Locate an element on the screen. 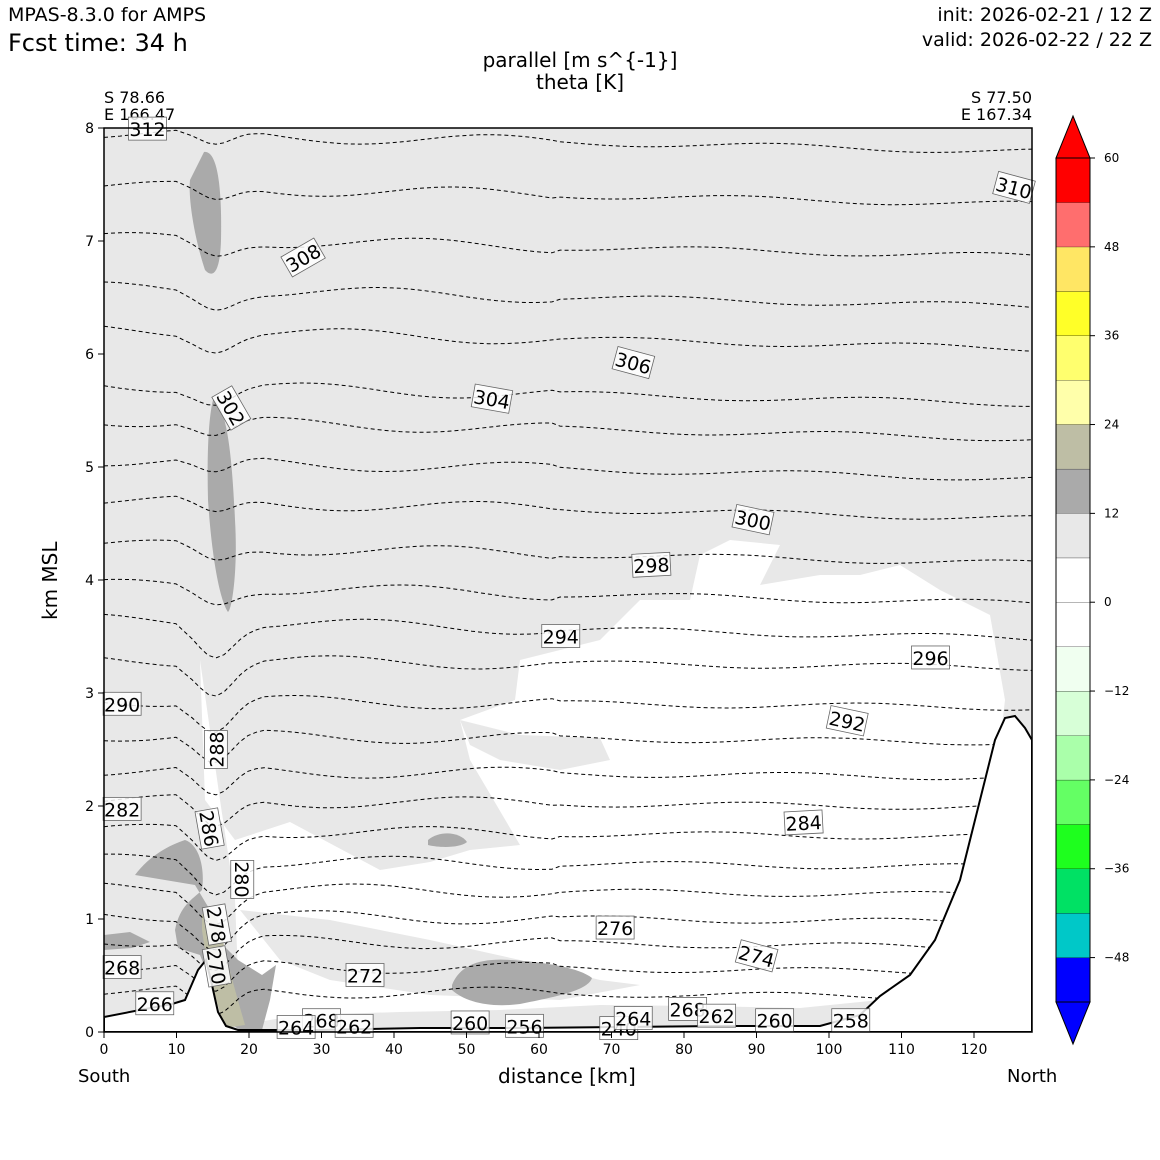 The width and height of the screenshot is (1160, 1160). theta-label: 284 is located at coordinates (803, 822).